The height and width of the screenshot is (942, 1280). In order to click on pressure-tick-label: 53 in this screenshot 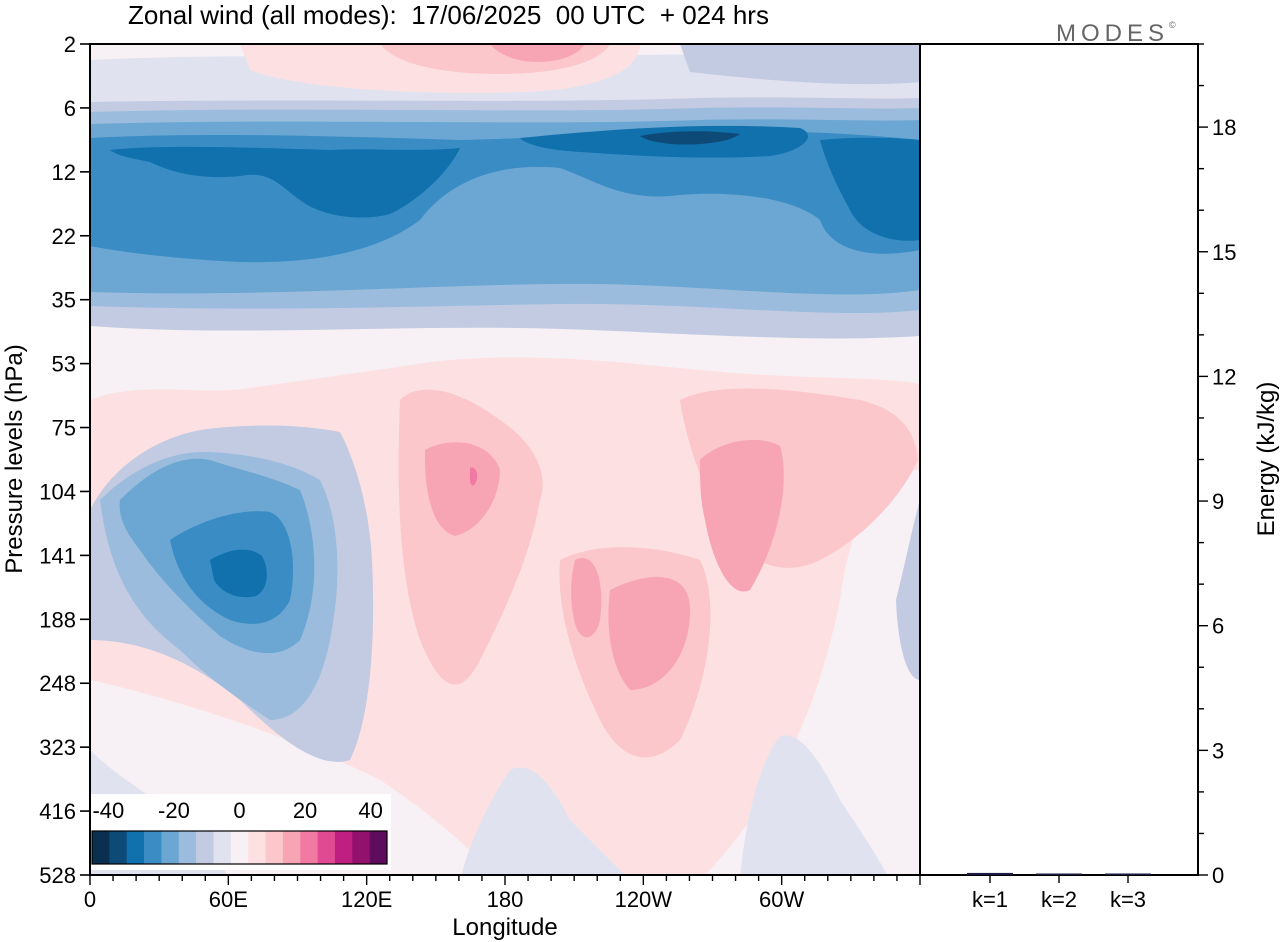, I will do `click(64, 364)`.